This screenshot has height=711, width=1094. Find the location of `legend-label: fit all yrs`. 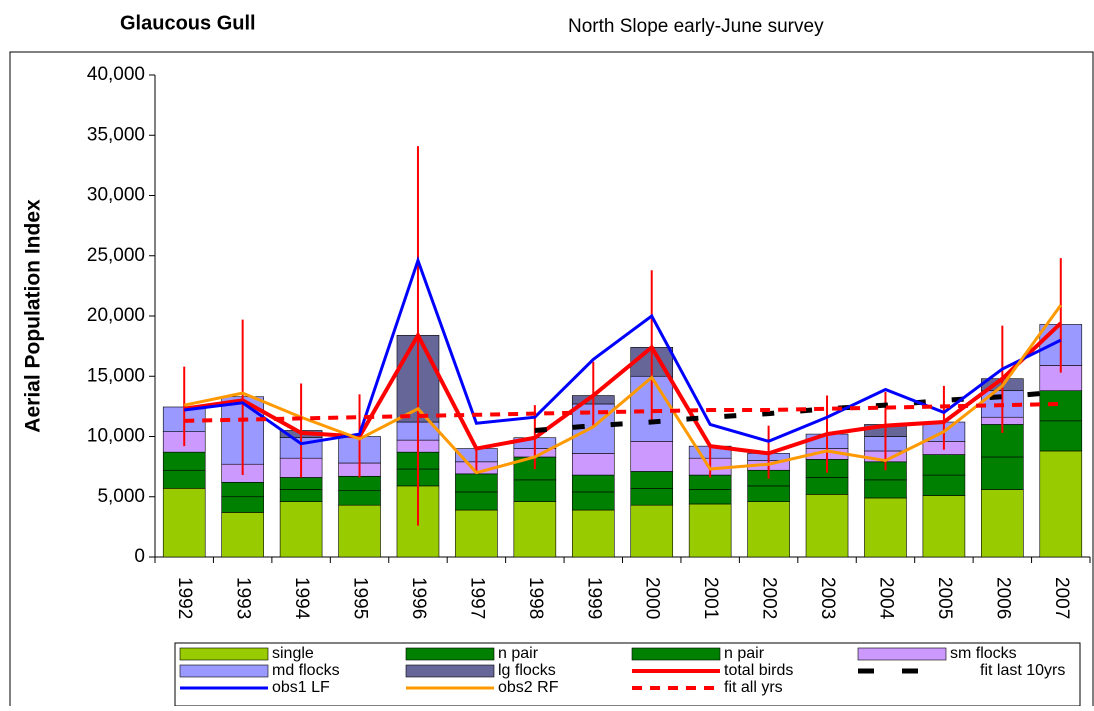

legend-label: fit all yrs is located at coordinates (753, 687).